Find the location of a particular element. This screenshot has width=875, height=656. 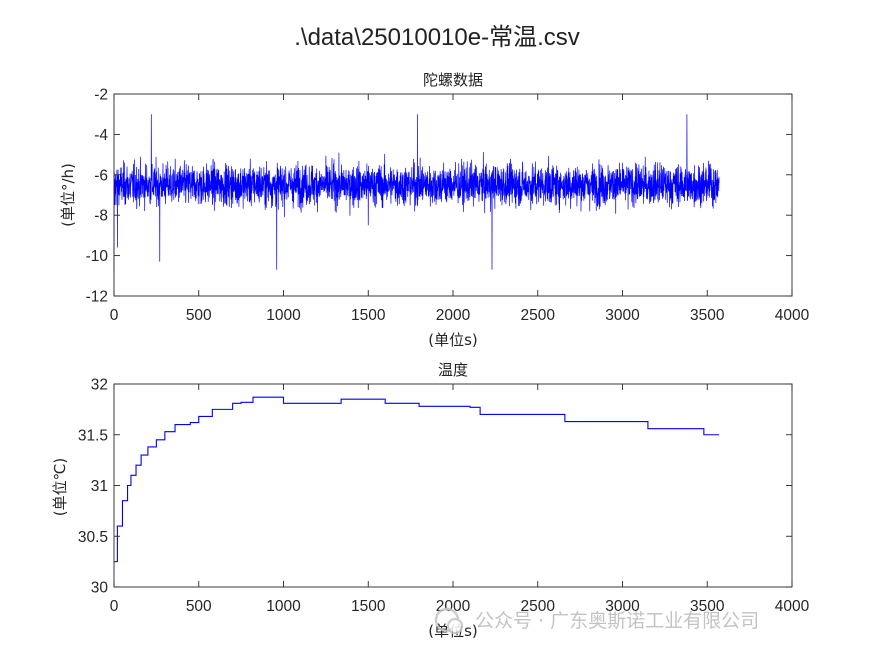

y-tick-label: -8 is located at coordinates (101, 216).